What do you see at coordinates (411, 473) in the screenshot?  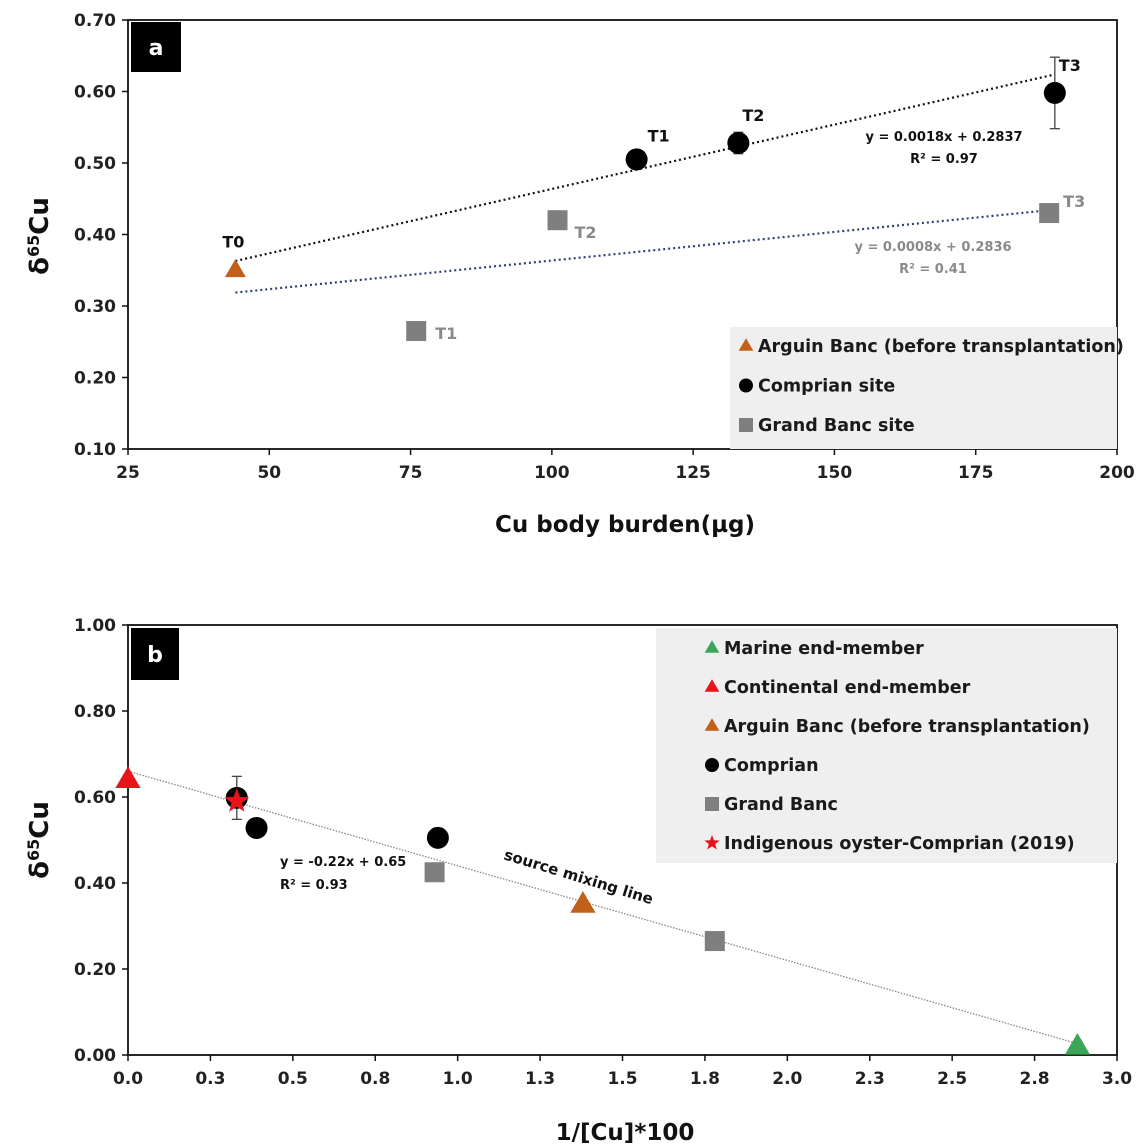 I see `x-tick-label: 75` at bounding box center [411, 473].